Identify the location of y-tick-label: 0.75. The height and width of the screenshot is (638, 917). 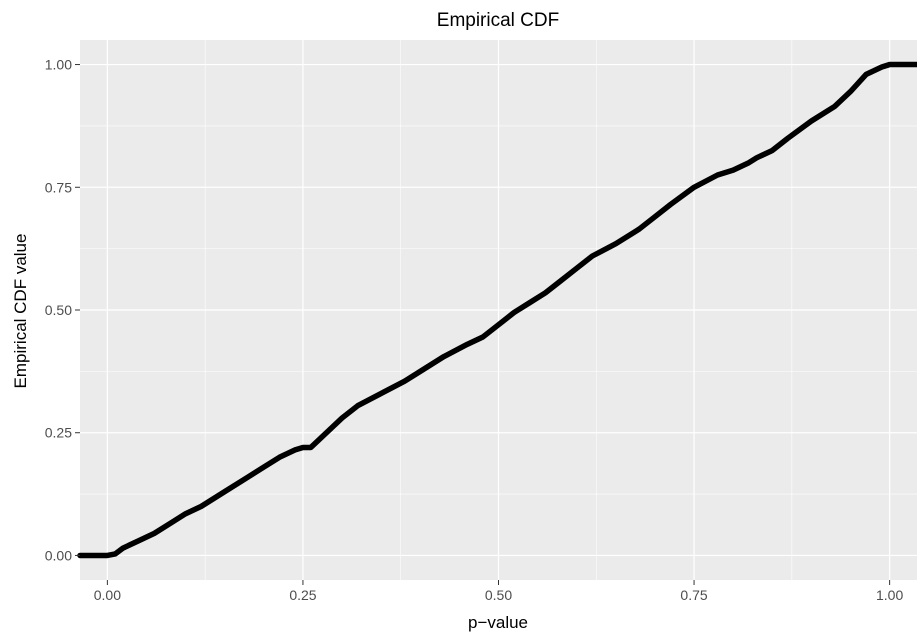
(58, 187).